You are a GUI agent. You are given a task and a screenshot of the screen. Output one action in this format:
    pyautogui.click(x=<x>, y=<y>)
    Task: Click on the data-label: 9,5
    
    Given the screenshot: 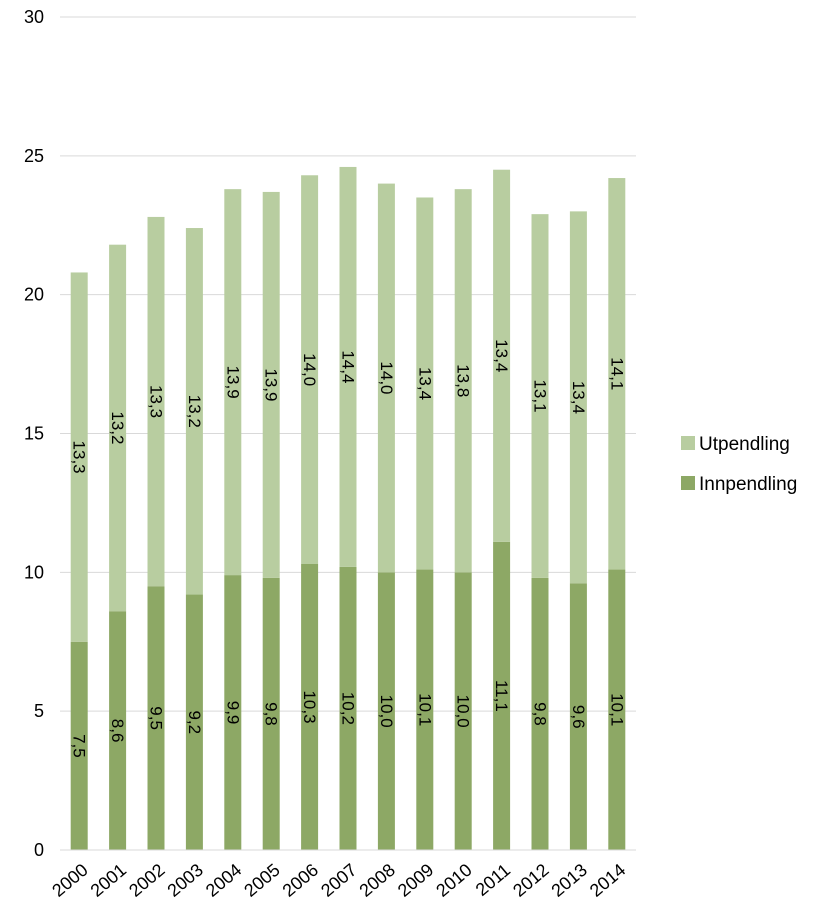 What is the action you would take?
    pyautogui.click(x=156, y=718)
    